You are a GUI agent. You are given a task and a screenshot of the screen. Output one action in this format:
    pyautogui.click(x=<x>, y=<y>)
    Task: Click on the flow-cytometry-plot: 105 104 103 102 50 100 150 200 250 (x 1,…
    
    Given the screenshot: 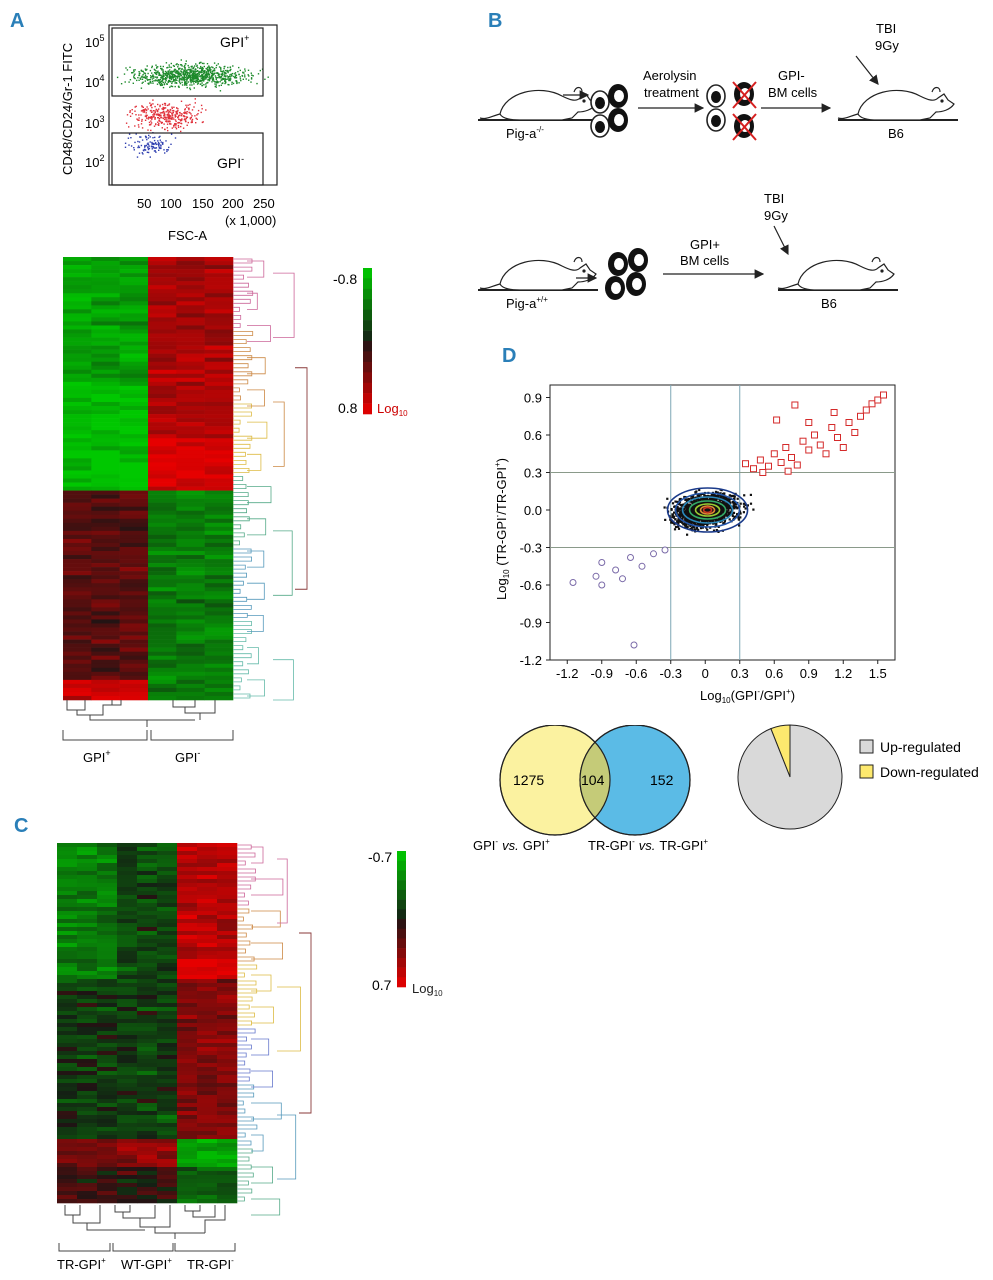 What is the action you would take?
    pyautogui.click(x=169, y=132)
    